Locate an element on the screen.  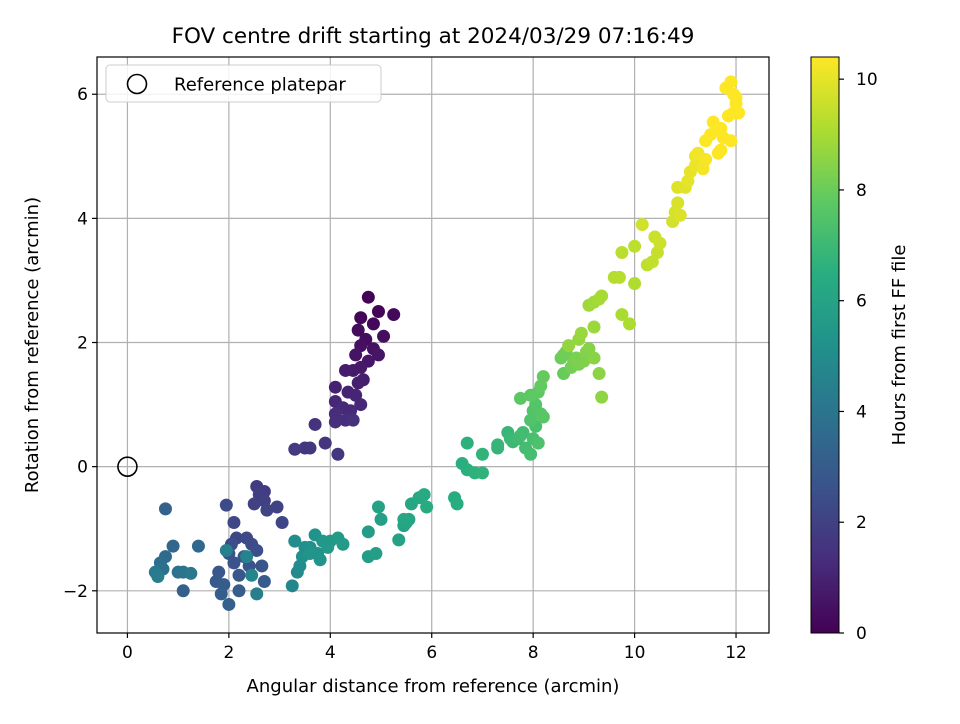
colorbar-label: Hours from first FF file is located at coordinates (899, 345).